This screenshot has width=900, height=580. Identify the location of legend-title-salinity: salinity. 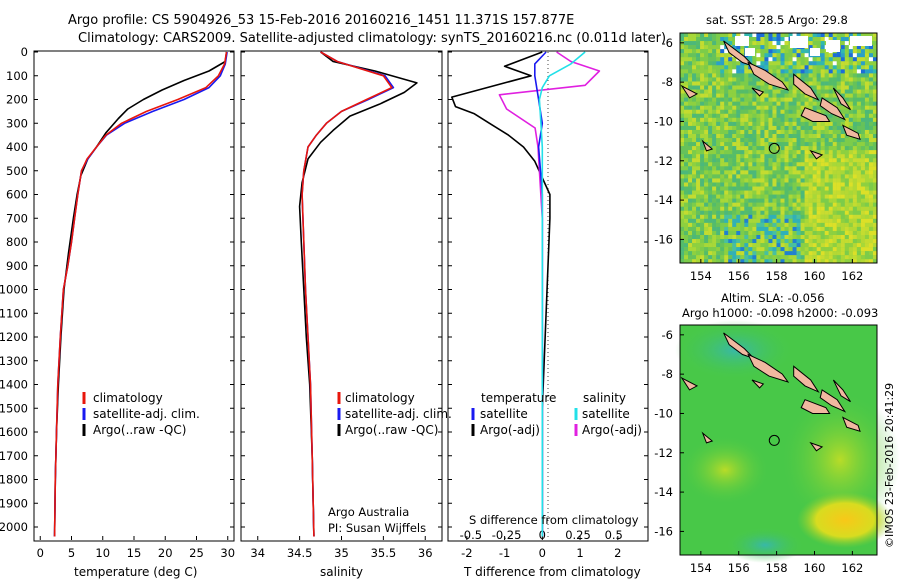
(604, 398).